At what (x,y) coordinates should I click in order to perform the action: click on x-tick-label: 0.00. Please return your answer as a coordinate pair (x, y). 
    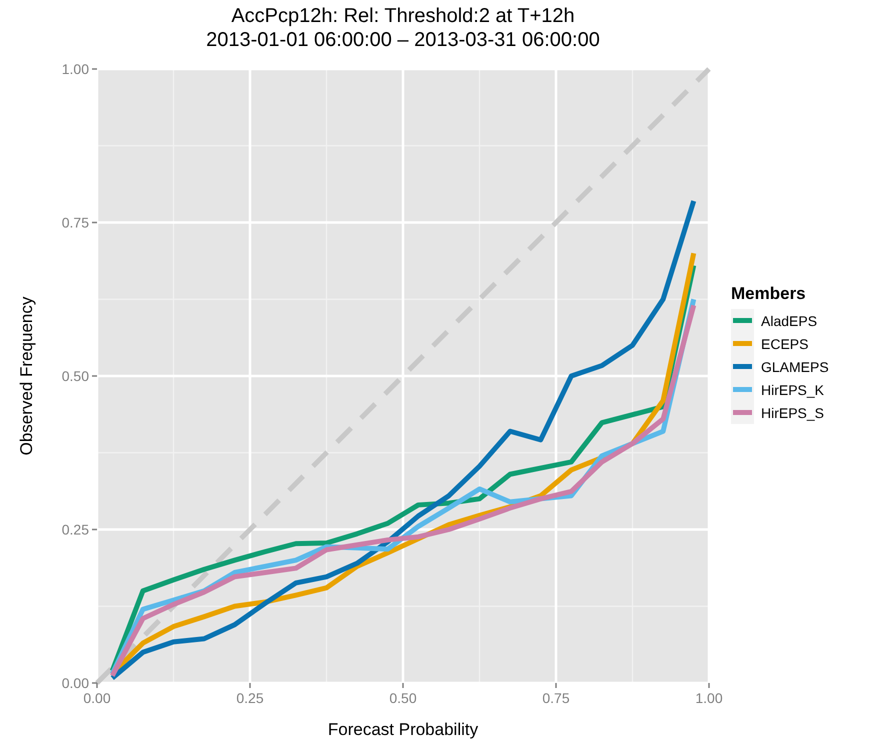
    Looking at the image, I should click on (97, 698).